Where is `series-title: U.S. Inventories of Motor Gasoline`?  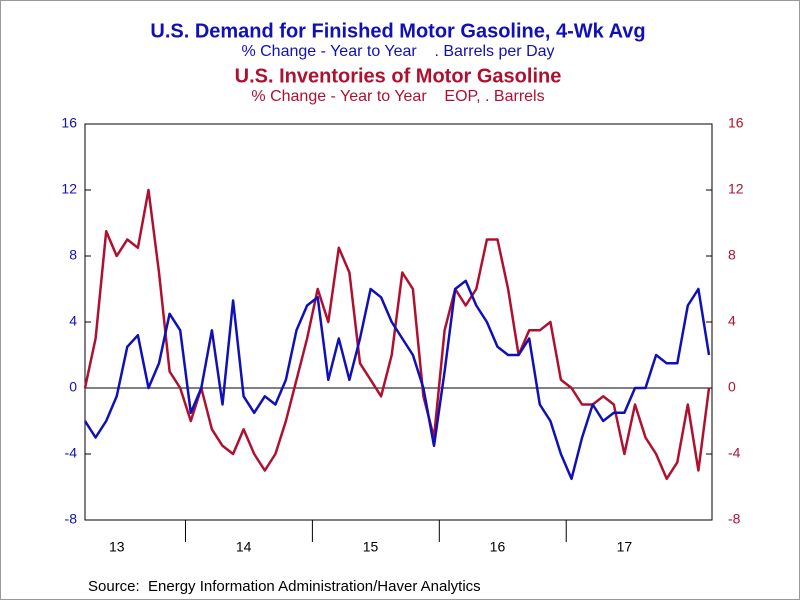 series-title: U.S. Inventories of Motor Gasoline is located at coordinates (398, 76).